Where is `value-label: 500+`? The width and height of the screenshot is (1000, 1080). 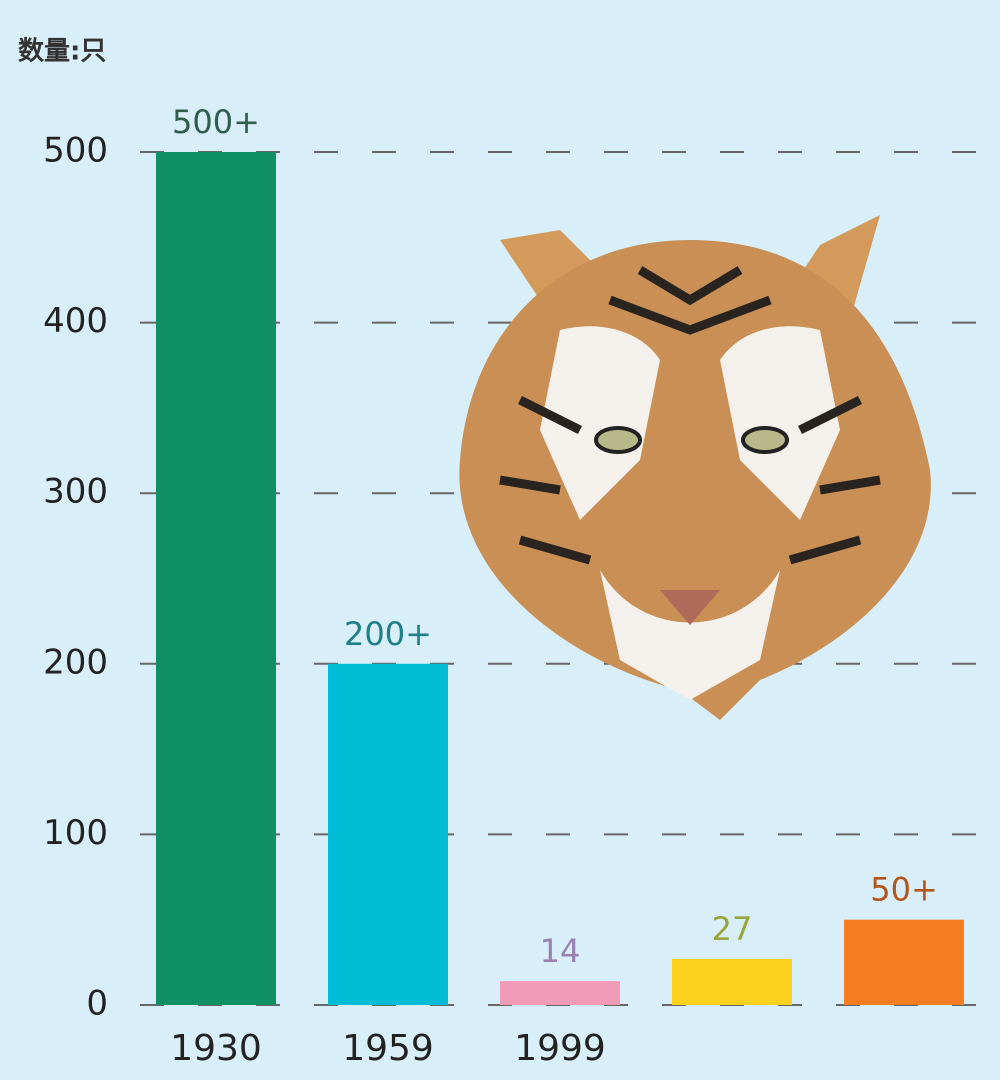
value-label: 500+ is located at coordinates (216, 122).